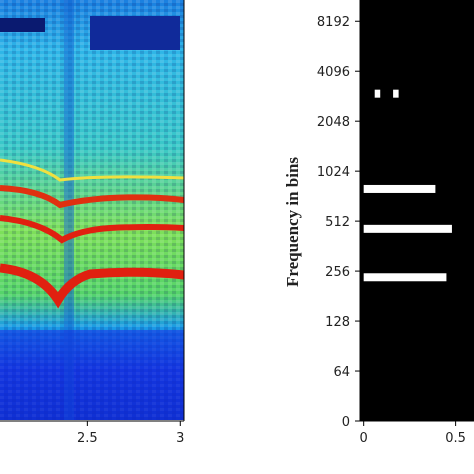 The image size is (474, 474). I want to click on y-tick-label: 2048, so click(333, 122).